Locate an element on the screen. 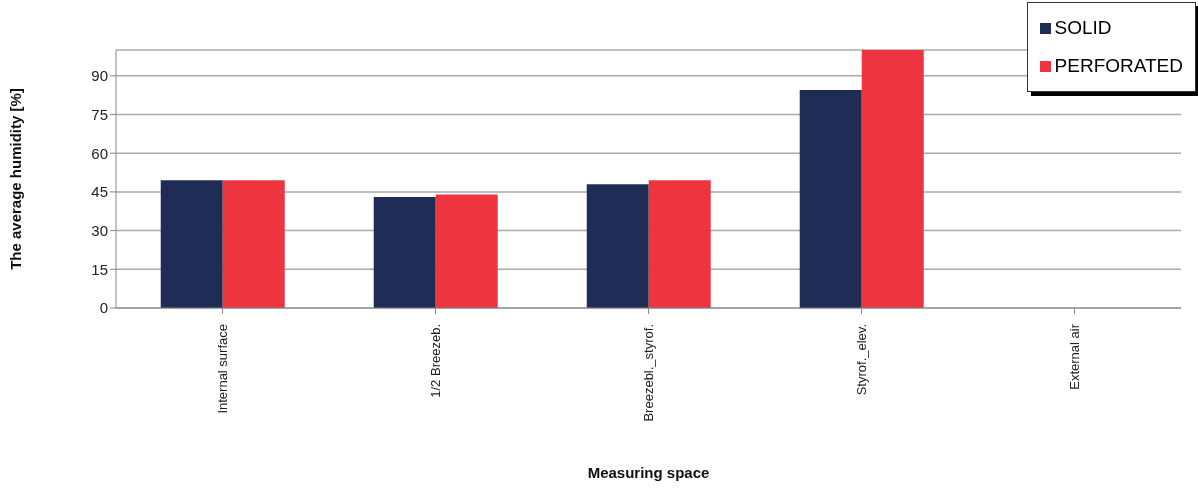  y-tick-label: 90 is located at coordinates (99, 76).